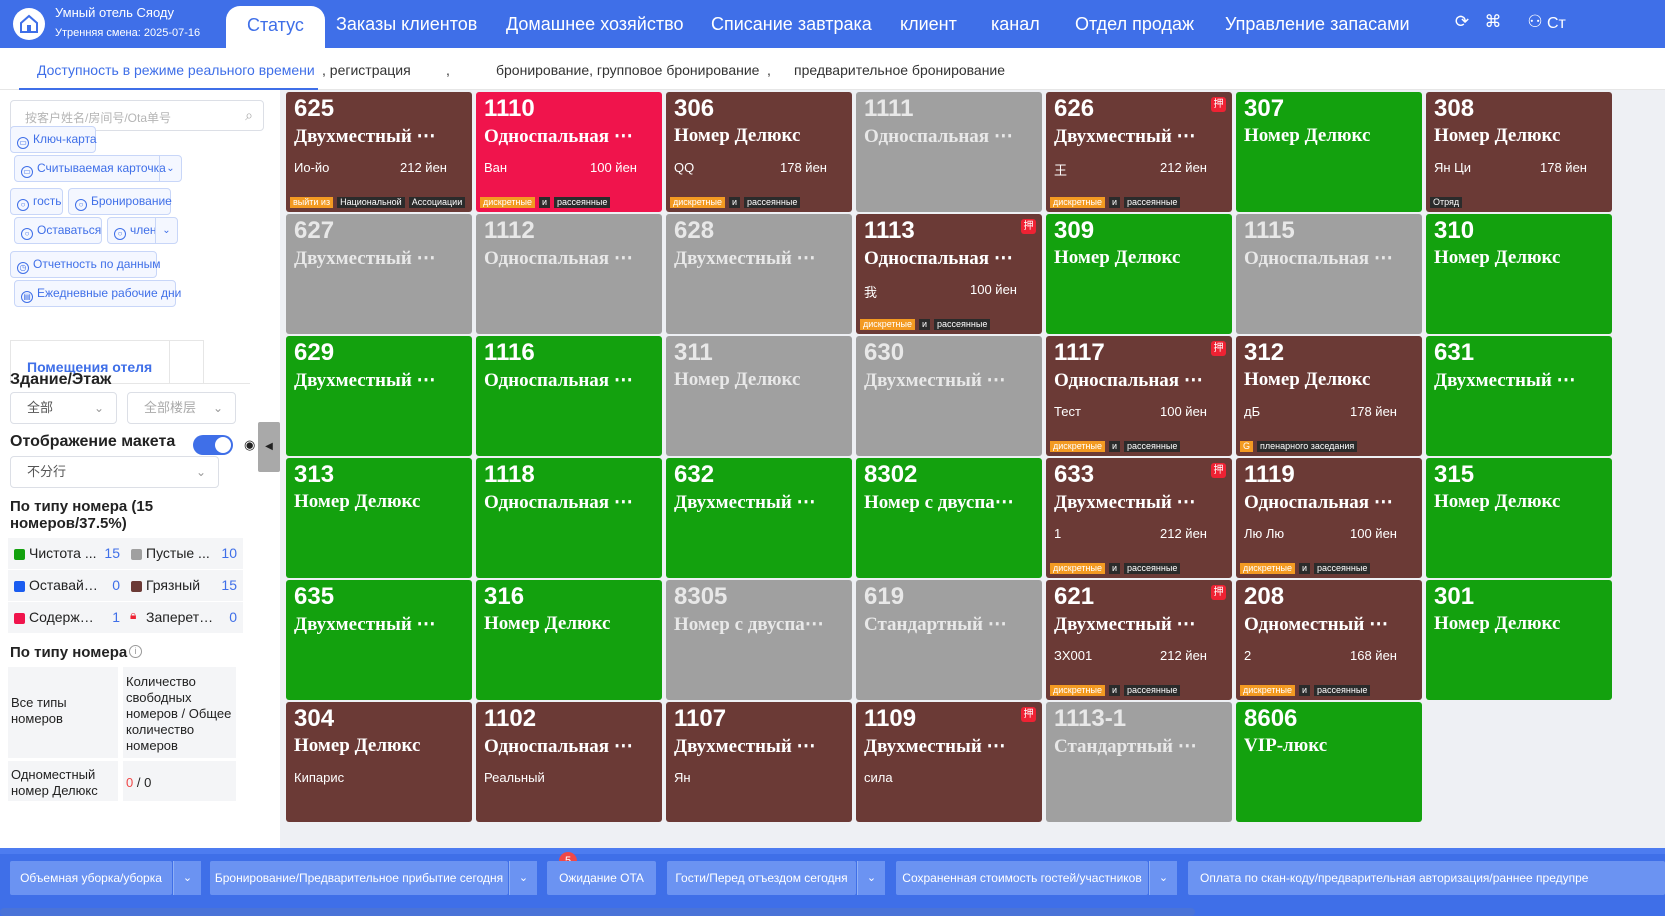  Describe the element at coordinates (759, 518) in the screenshot. I see `room-card: 632 Двухместный ⋯` at that location.